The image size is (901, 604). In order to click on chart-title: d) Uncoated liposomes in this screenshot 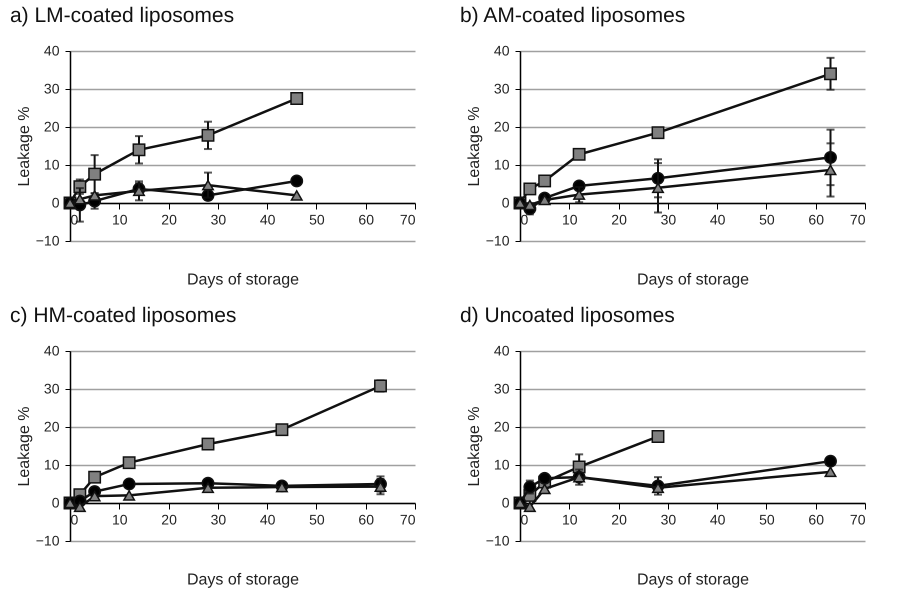, I will do `click(567, 315)`.